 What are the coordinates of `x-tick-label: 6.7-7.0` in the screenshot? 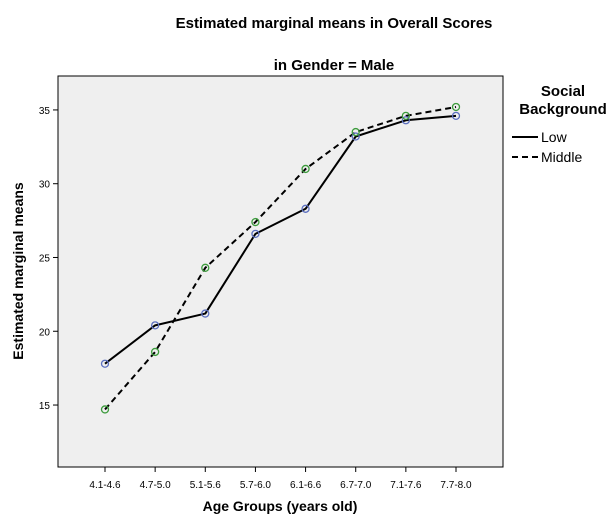 It's located at (356, 485).